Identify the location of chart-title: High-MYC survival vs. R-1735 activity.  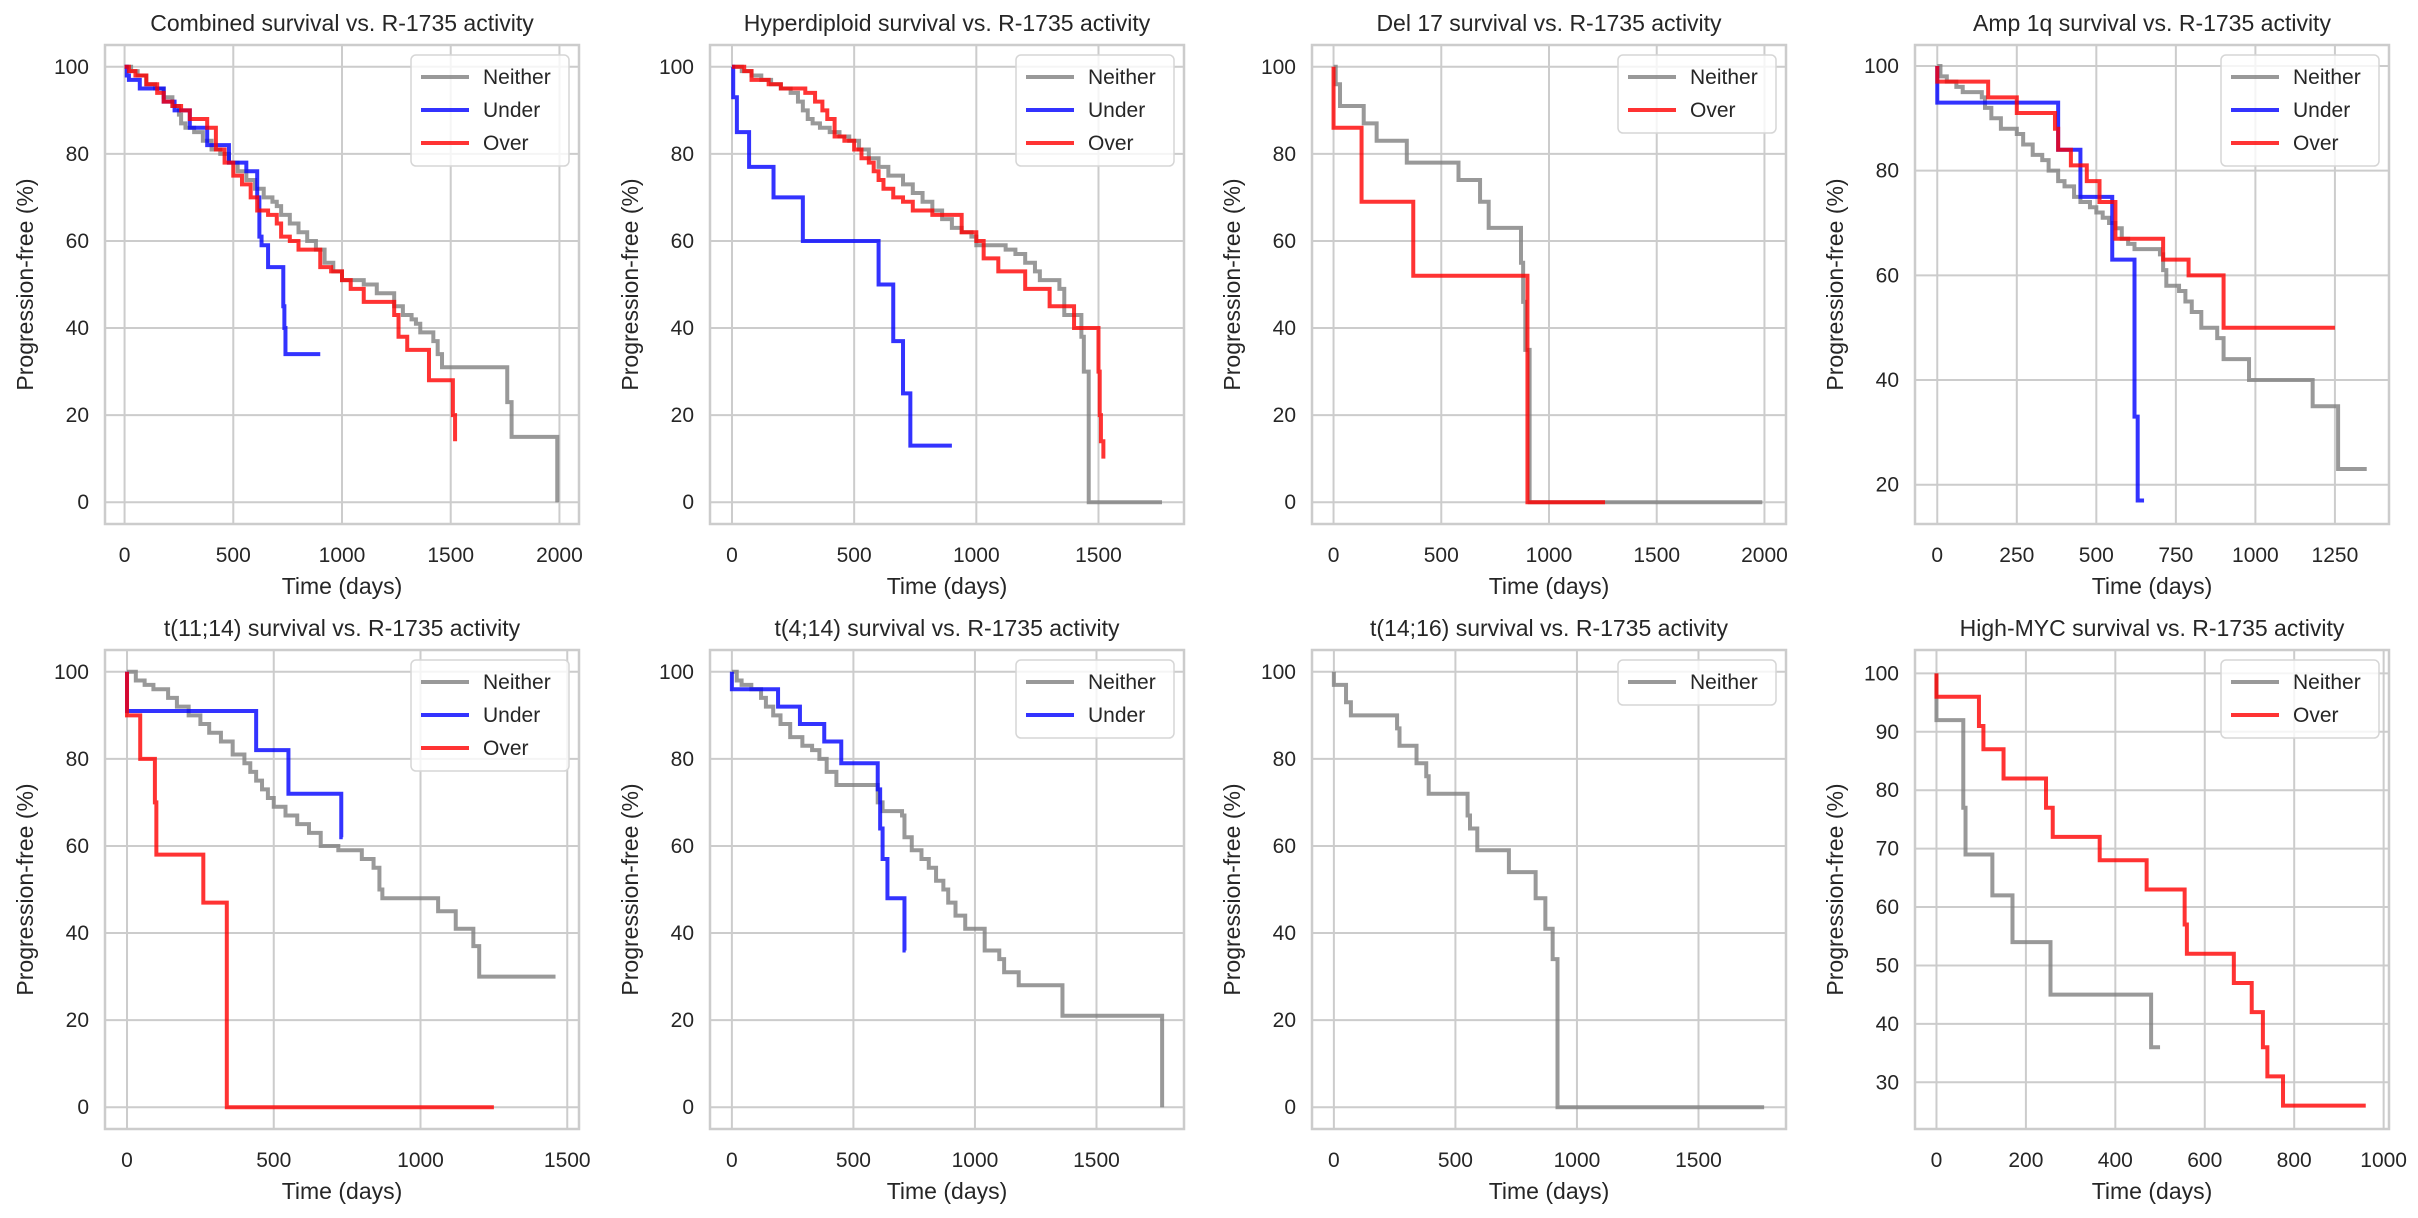
(2152, 628).